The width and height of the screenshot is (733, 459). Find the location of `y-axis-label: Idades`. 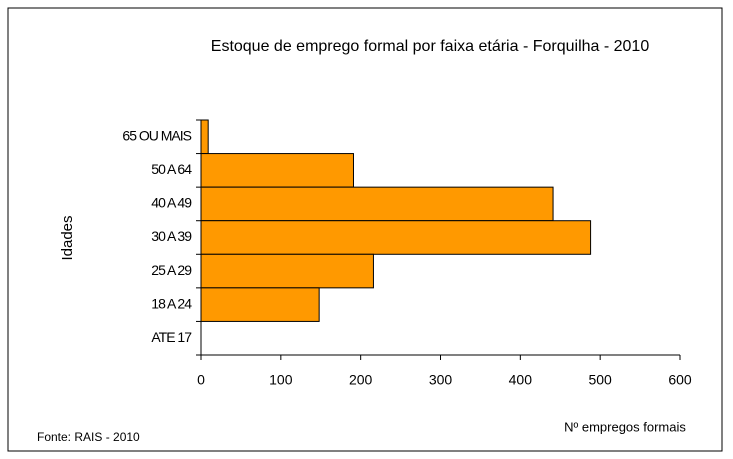

y-axis-label: Idades is located at coordinates (67, 237).